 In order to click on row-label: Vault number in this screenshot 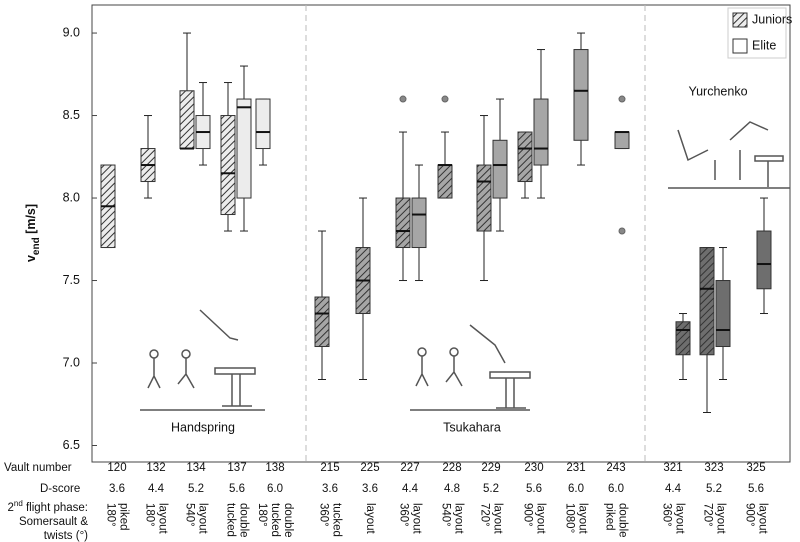, I will do `click(38, 468)`.